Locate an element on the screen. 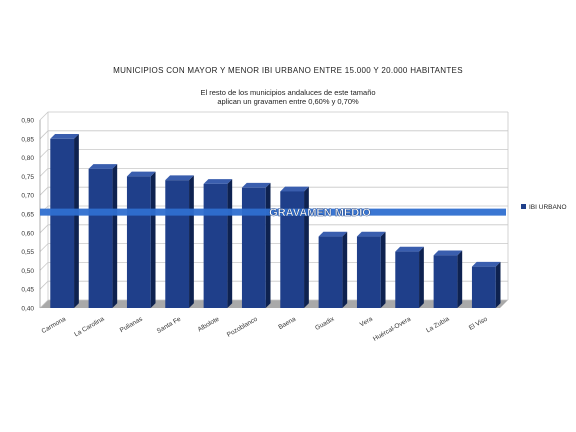 The width and height of the screenshot is (576, 432). x-tick-label: Carmona is located at coordinates (54, 325).